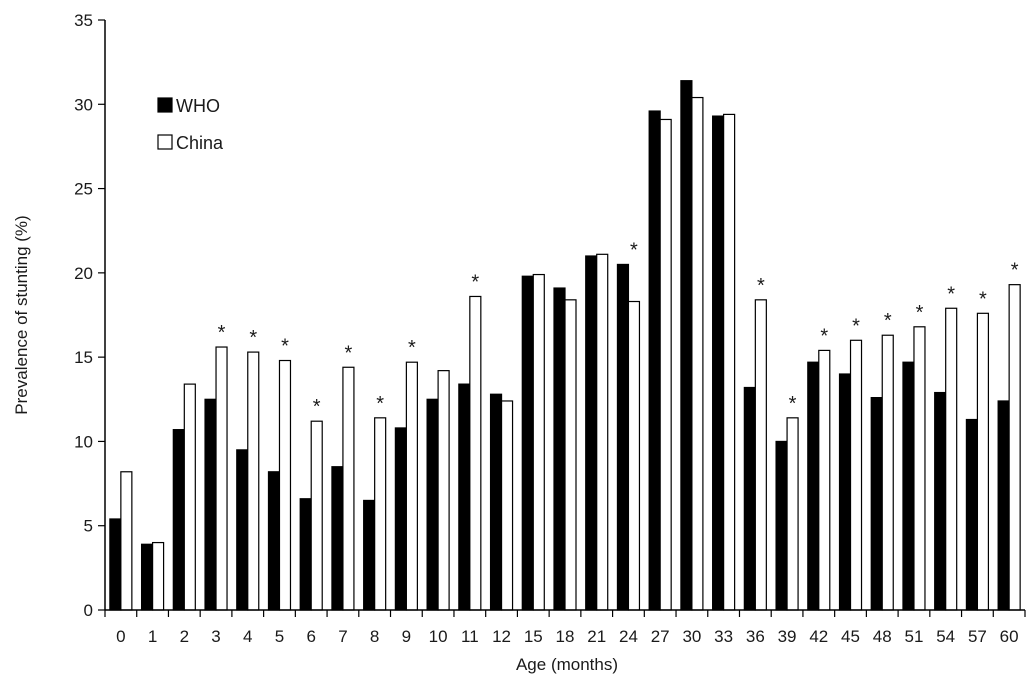 This screenshot has height=683, width=1027. Describe the element at coordinates (856, 326) in the screenshot. I see `significance-star-45: *` at that location.